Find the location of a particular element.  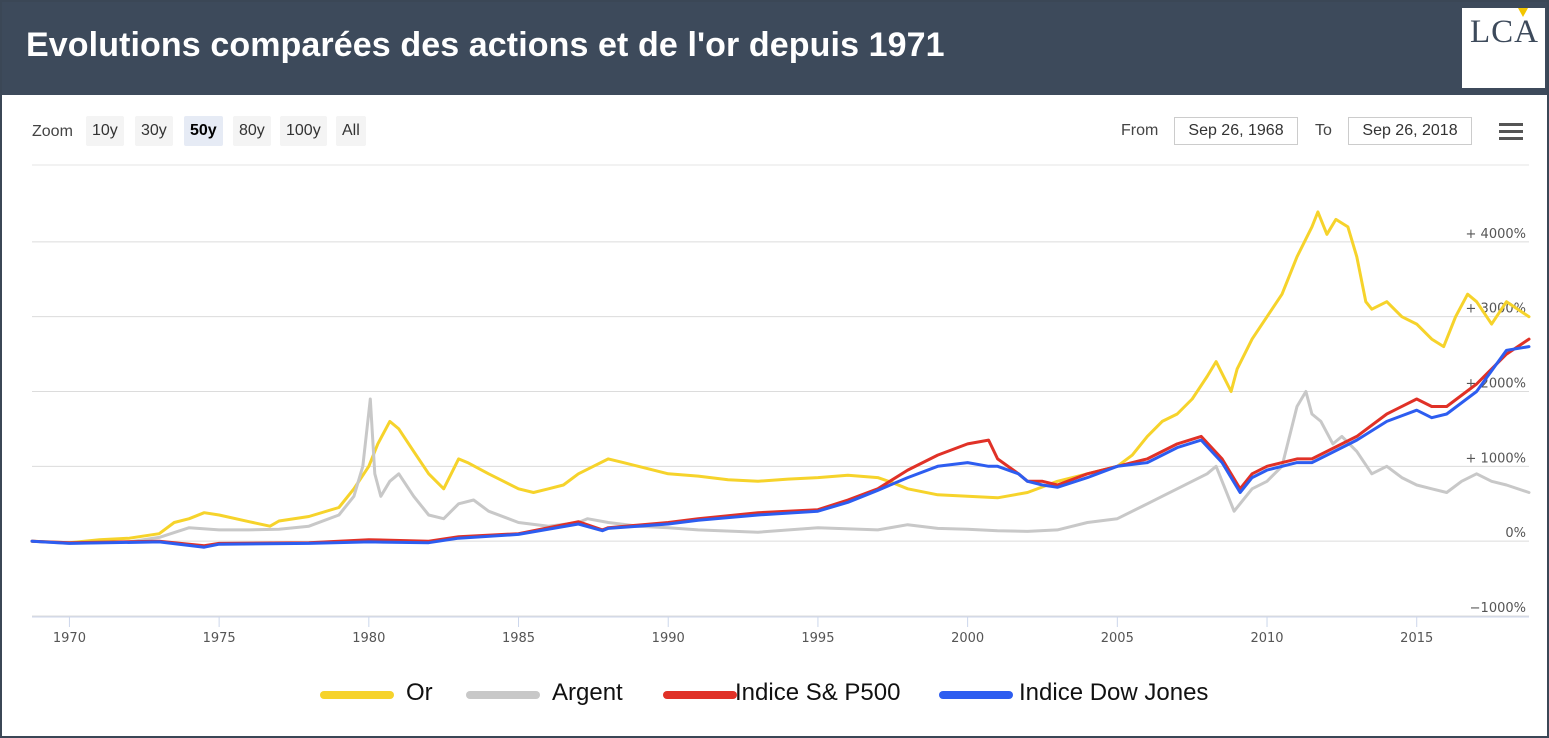

x-tick-label: 1970 is located at coordinates (69, 638).